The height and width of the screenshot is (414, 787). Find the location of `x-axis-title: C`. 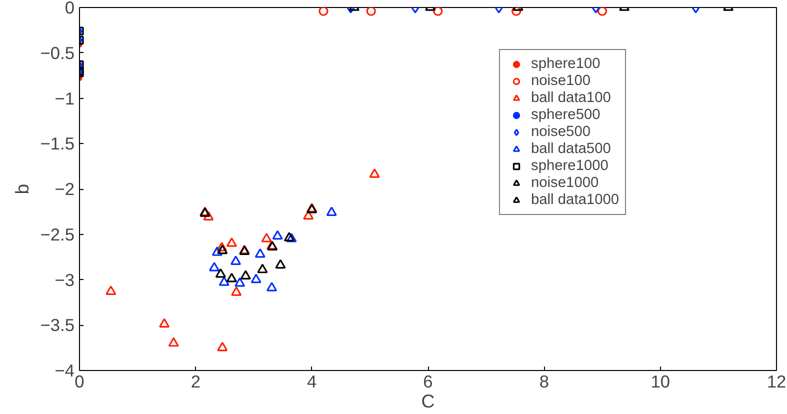

x-axis-title: C is located at coordinates (428, 401).